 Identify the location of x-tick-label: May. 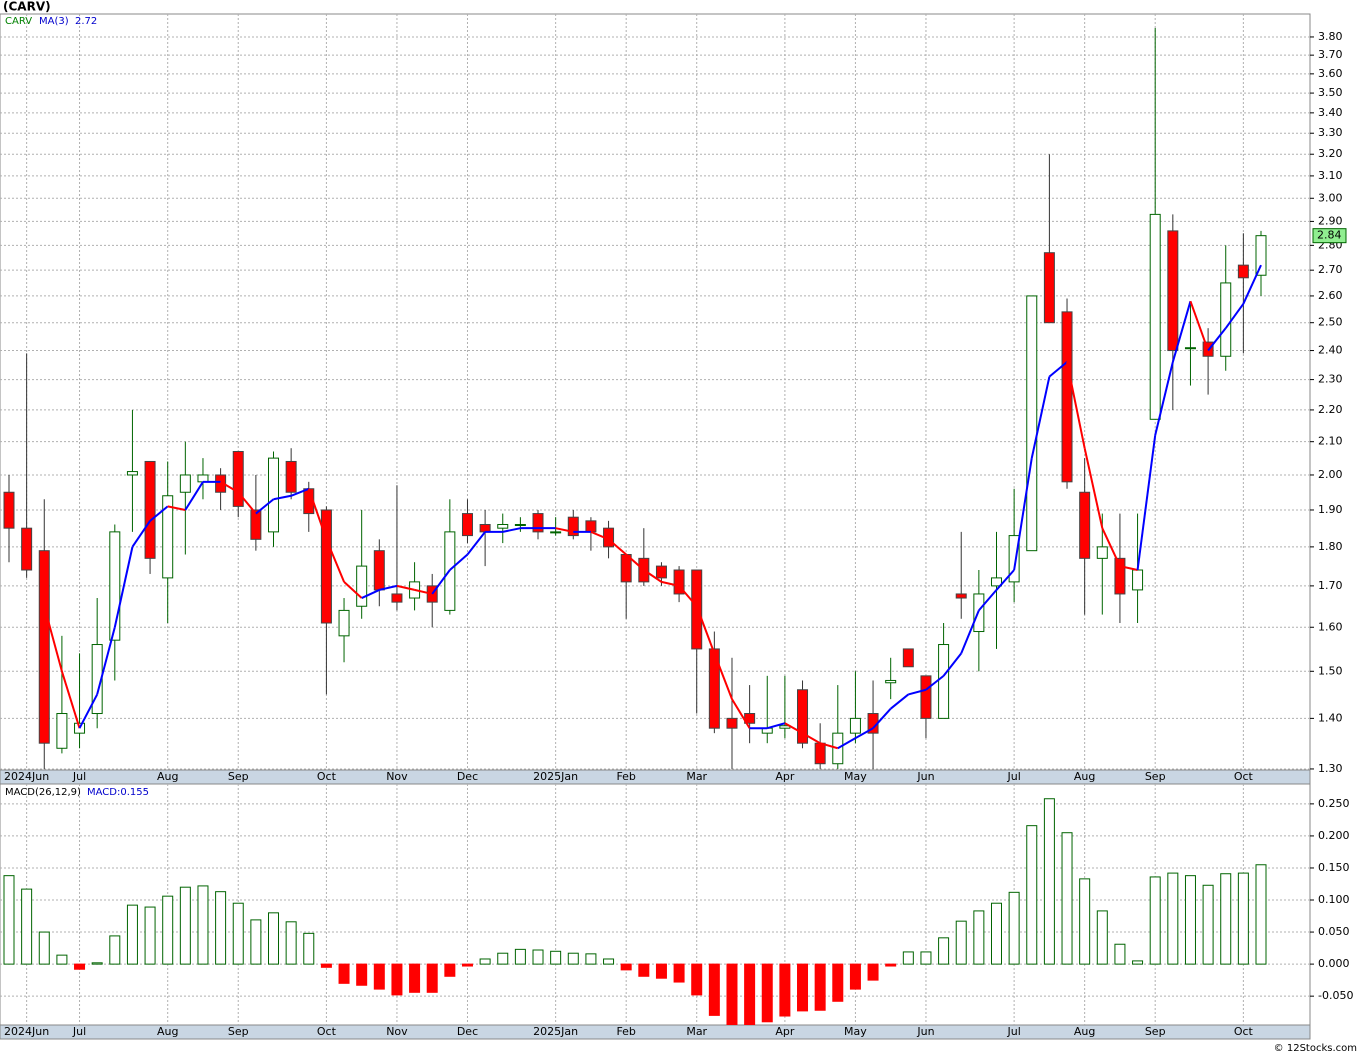
(855, 776).